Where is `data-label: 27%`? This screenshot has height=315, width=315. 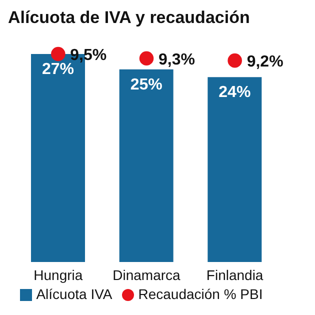
data-label: 27% is located at coordinates (58, 69).